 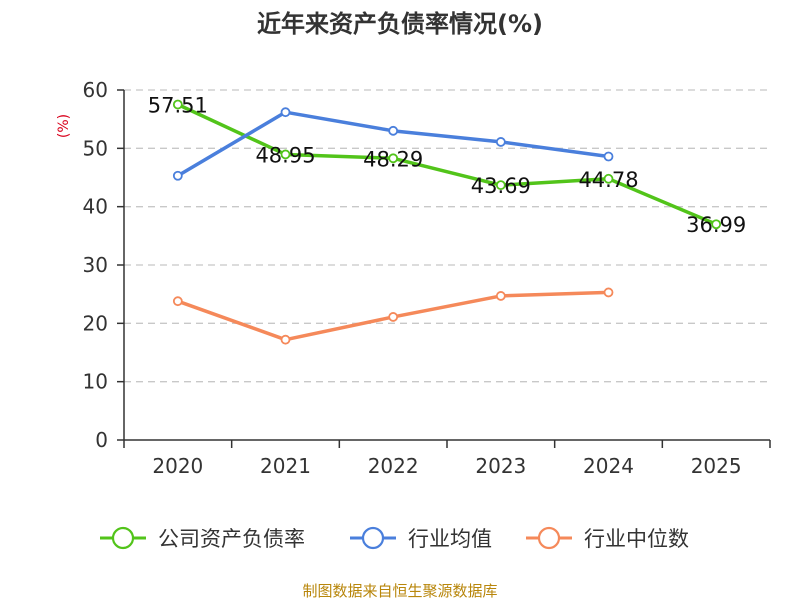 What do you see at coordinates (608, 292) in the screenshot?
I see `point-2-2024` at bounding box center [608, 292].